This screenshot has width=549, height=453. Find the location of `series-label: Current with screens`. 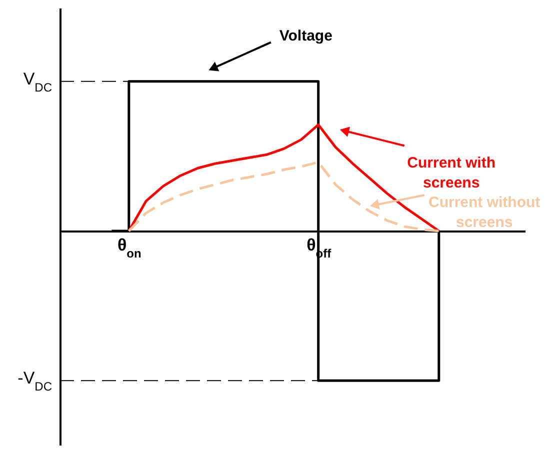

series-label: Current with screens is located at coordinates (451, 173).